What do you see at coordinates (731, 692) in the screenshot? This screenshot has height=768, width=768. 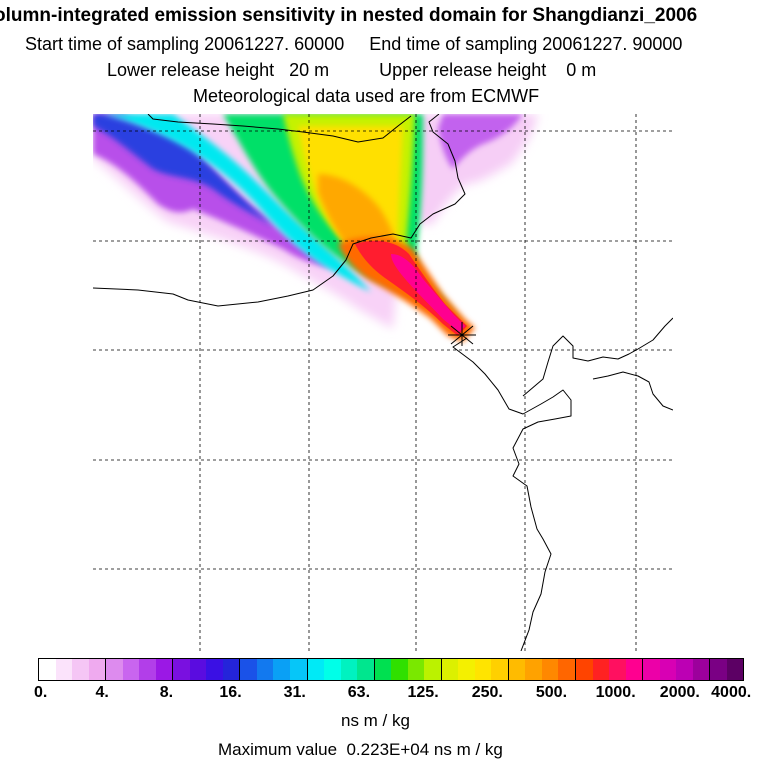 I see `colorbar-tick-label: 4000.` at bounding box center [731, 692].